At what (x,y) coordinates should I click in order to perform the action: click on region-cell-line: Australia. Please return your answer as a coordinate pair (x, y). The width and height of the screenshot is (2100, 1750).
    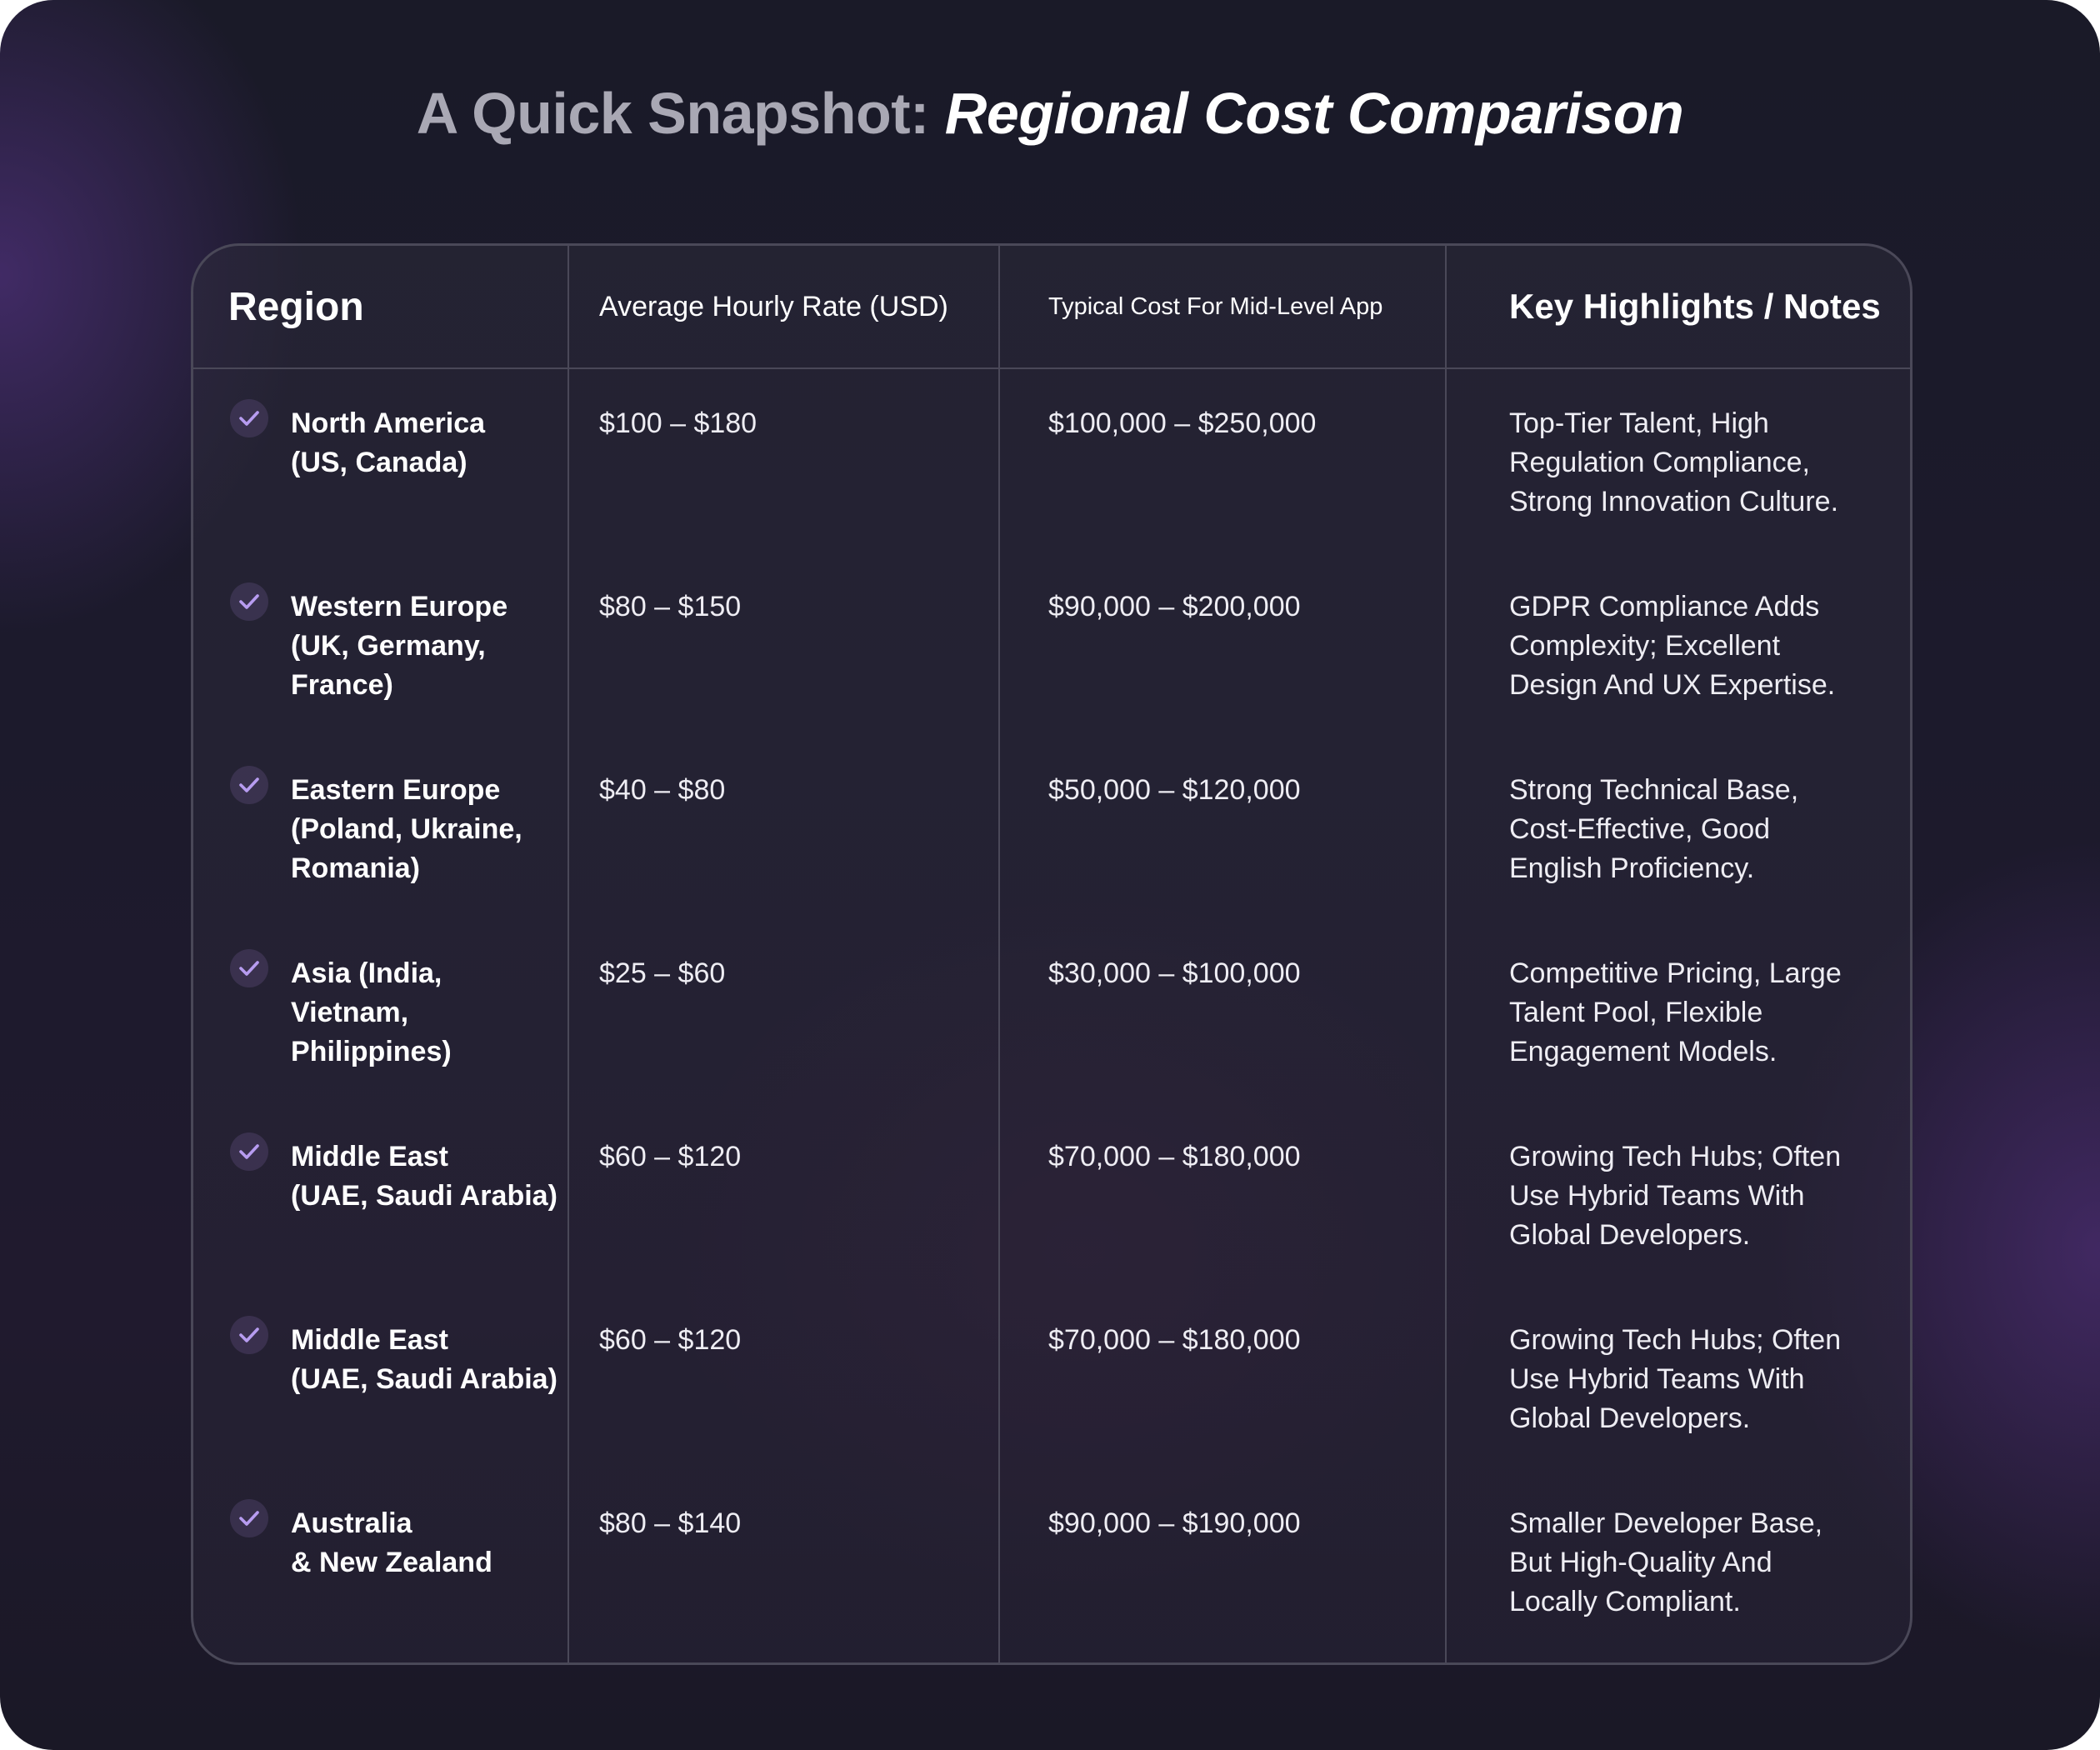
    Looking at the image, I should click on (351, 1523).